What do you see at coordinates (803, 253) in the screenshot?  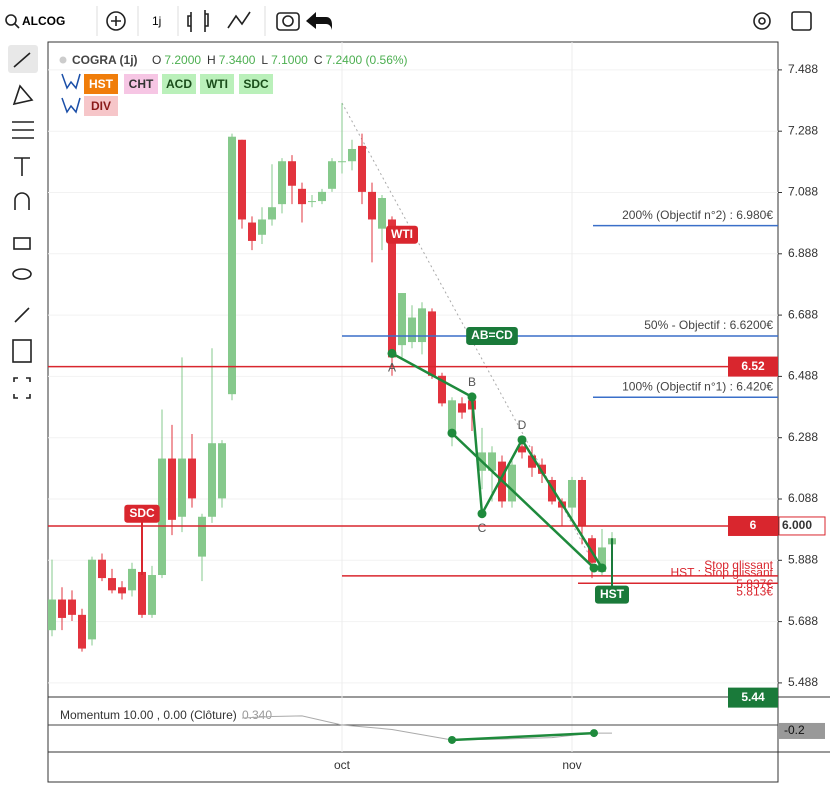 I see `y-tick-label: 6.888` at bounding box center [803, 253].